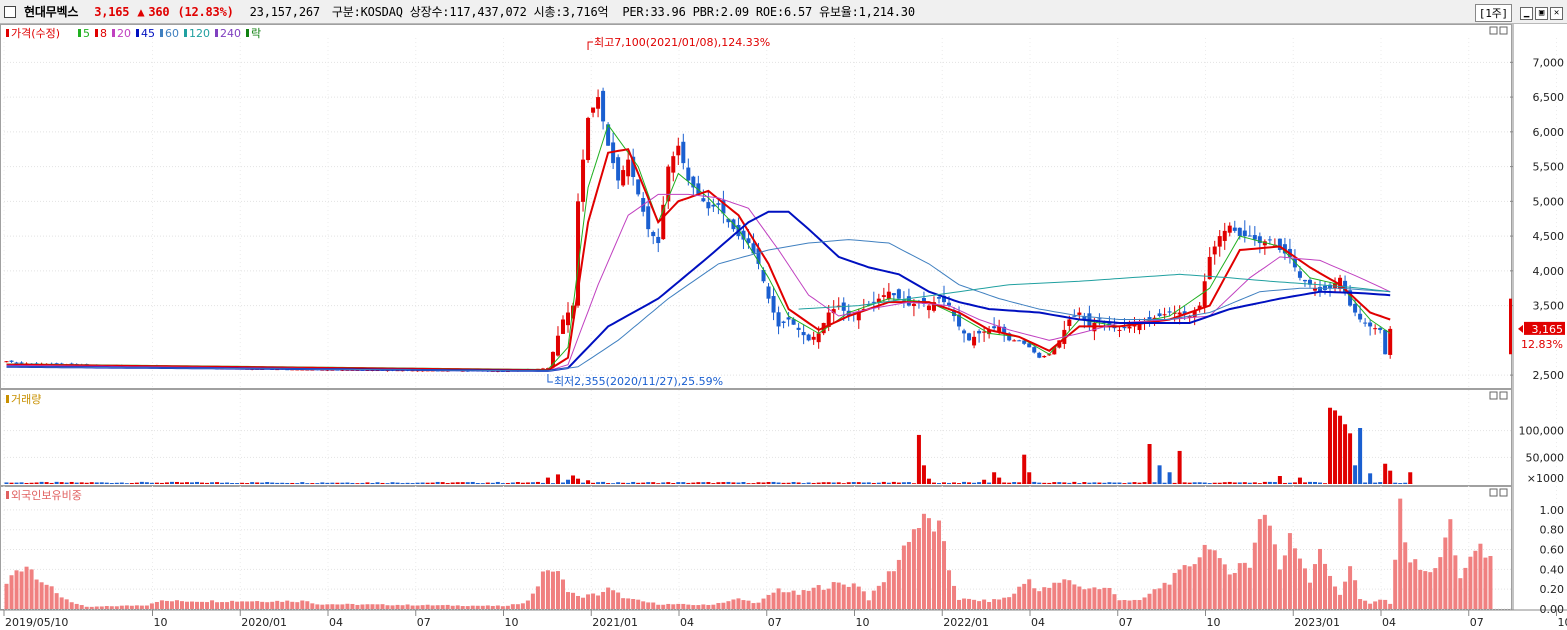 The image size is (1567, 630). What do you see at coordinates (10, 11) in the screenshot?
I see `select-checkbox` at bounding box center [10, 11].